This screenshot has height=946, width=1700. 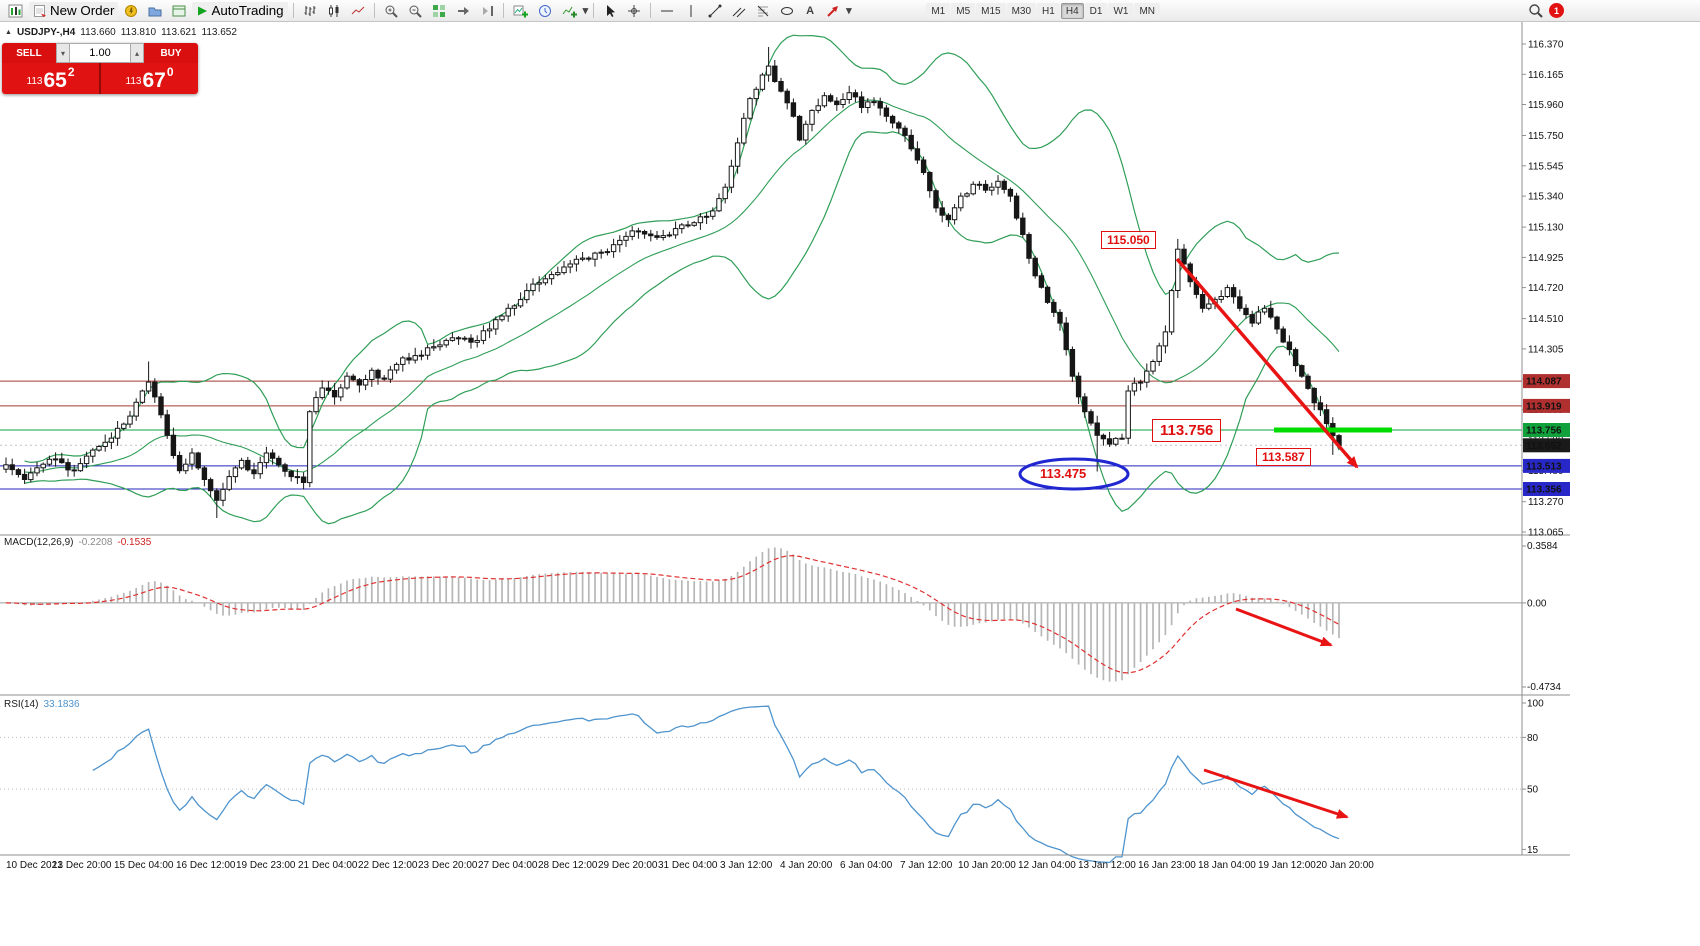 I want to click on toolbar-separator, so click(x=374, y=10).